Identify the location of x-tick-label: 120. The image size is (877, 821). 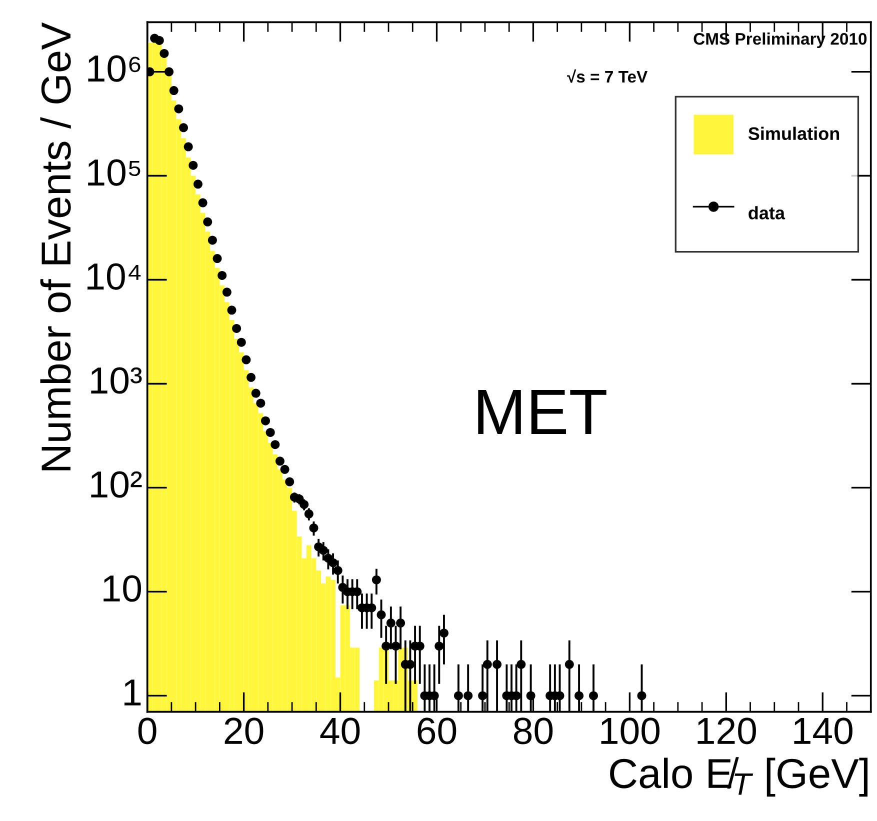
(727, 731).